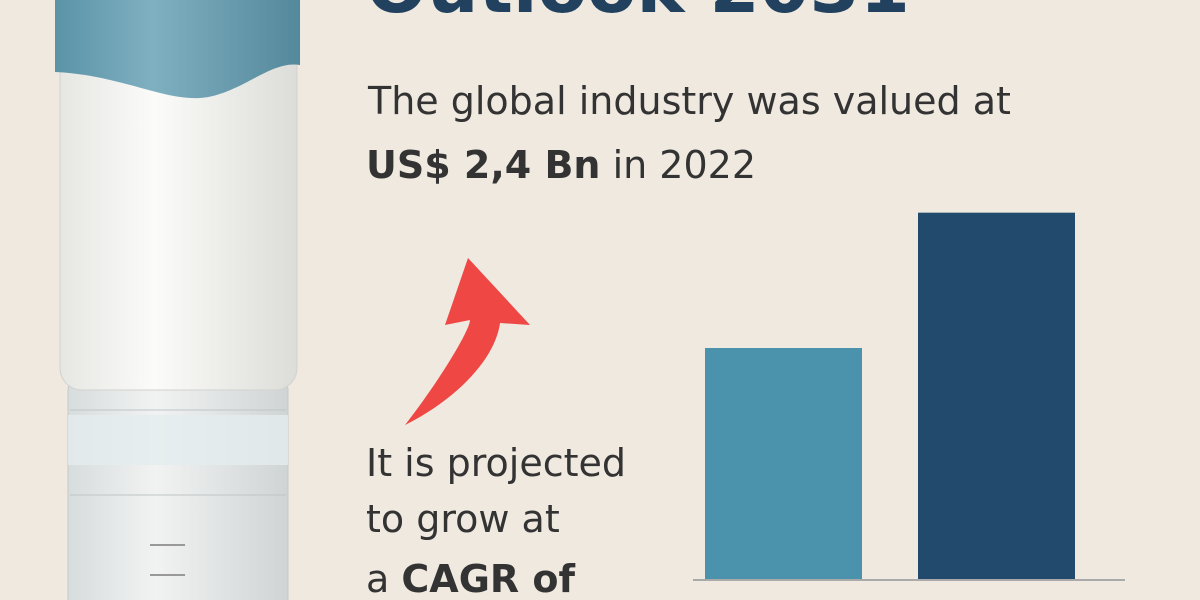 This screenshot has width=1200, height=600. Describe the element at coordinates (463, 519) in the screenshot. I see `projection-line: to grow at` at that location.